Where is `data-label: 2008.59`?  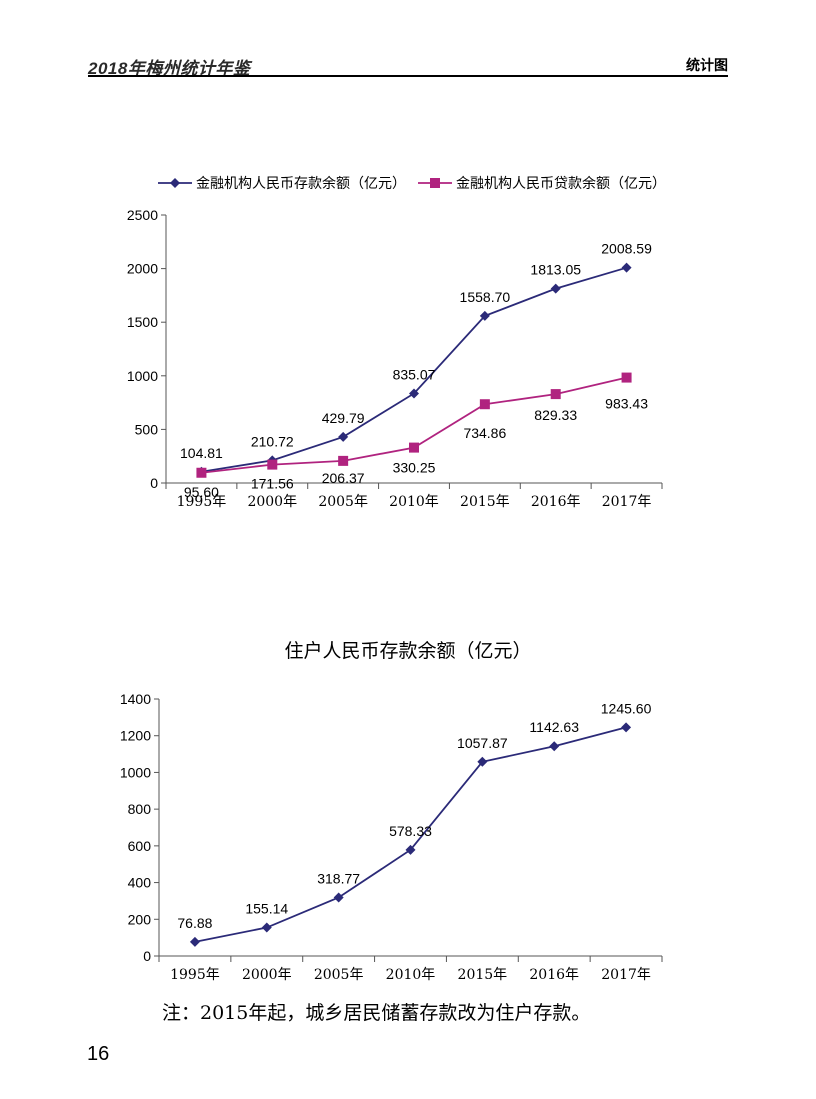
data-label: 2008.59 is located at coordinates (626, 249).